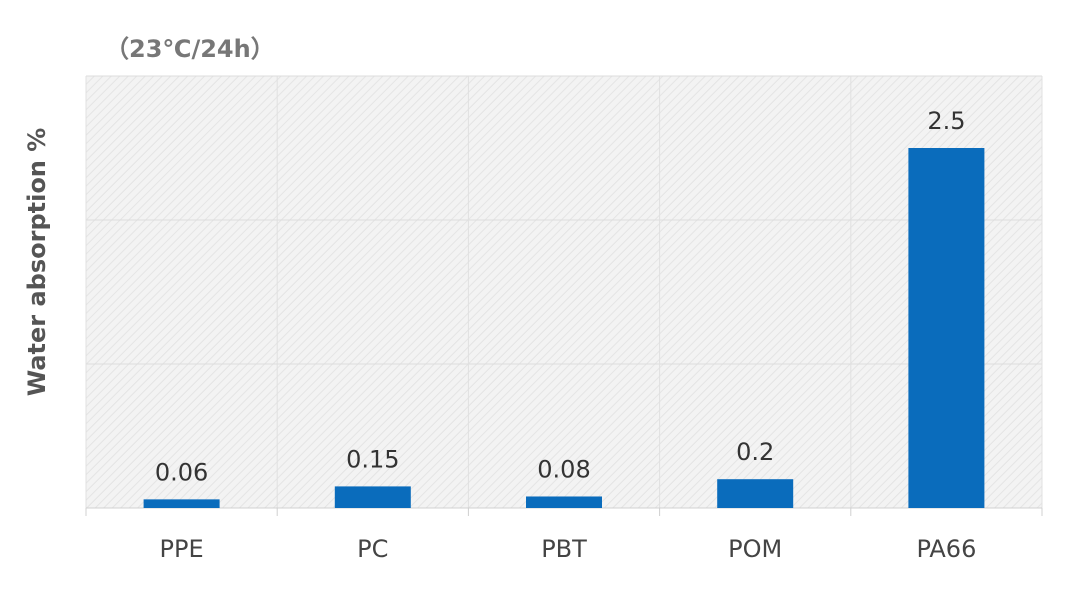 Image resolution: width=1080 pixels, height=608 pixels. Describe the element at coordinates (755, 452) in the screenshot. I see `value-label: 0.2` at that location.